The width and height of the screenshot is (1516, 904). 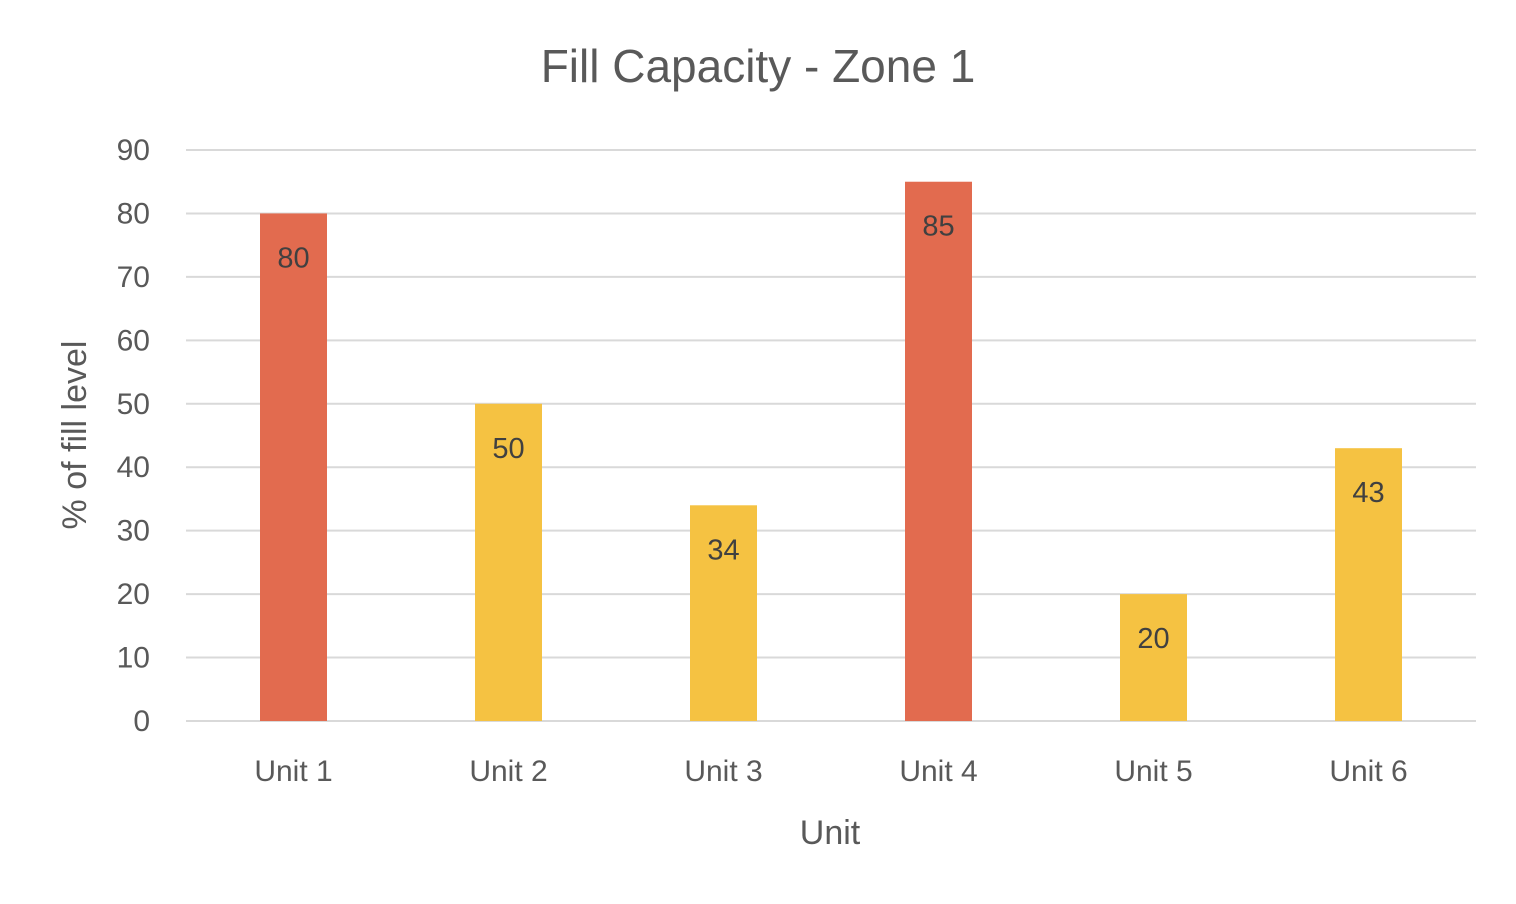 I want to click on y-tick-label: 80, so click(x=133, y=213).